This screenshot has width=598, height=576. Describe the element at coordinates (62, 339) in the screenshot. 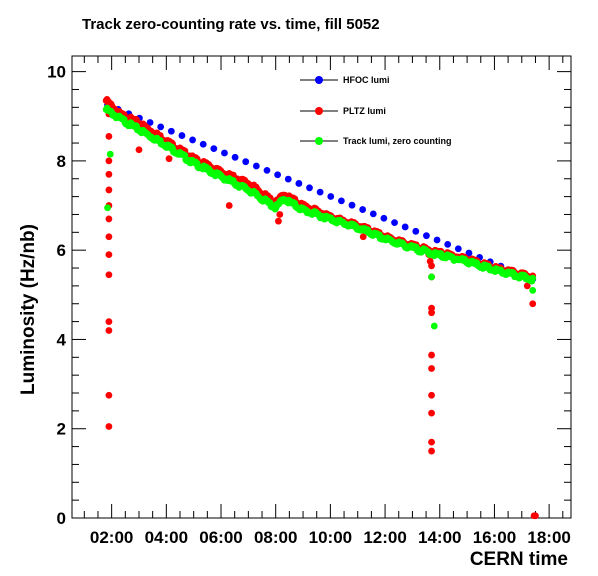

I see `y-tick-label: 4` at that location.